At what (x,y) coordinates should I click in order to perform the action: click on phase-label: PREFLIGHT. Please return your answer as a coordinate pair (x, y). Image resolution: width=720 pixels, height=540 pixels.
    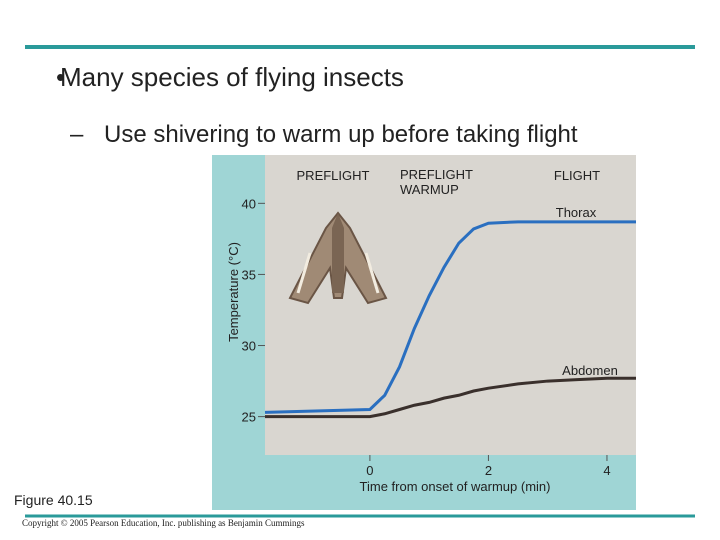
    Looking at the image, I should click on (333, 175).